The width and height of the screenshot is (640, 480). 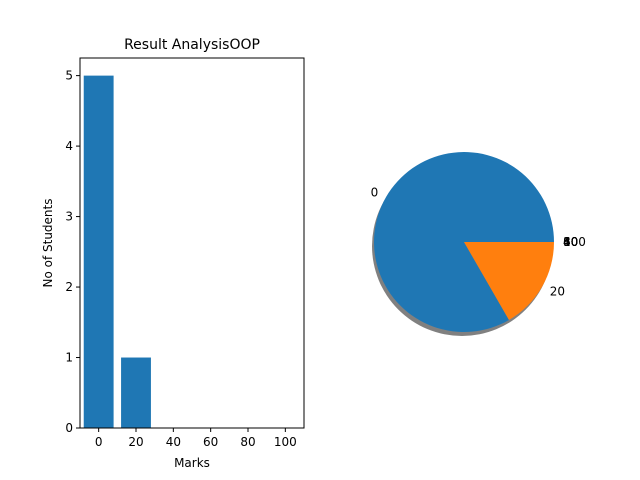 I want to click on x-axis-label: Marks, so click(x=192, y=463).